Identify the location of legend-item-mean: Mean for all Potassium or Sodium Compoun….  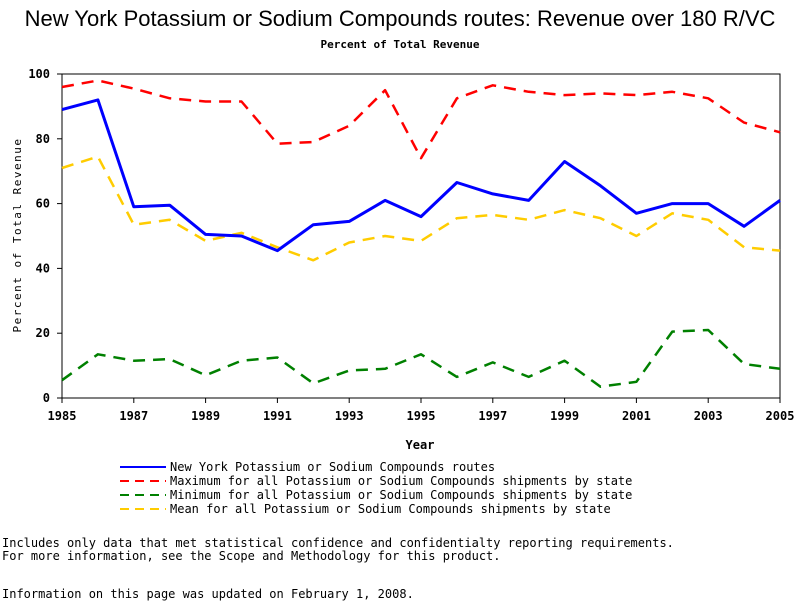
(376, 509).